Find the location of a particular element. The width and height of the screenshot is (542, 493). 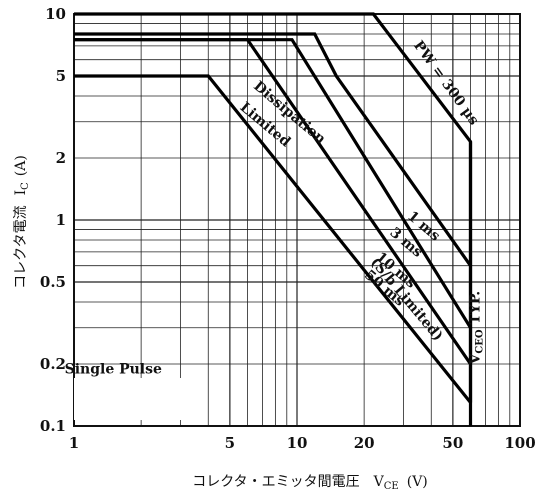

x-tick-label: 100 is located at coordinates (519, 443).